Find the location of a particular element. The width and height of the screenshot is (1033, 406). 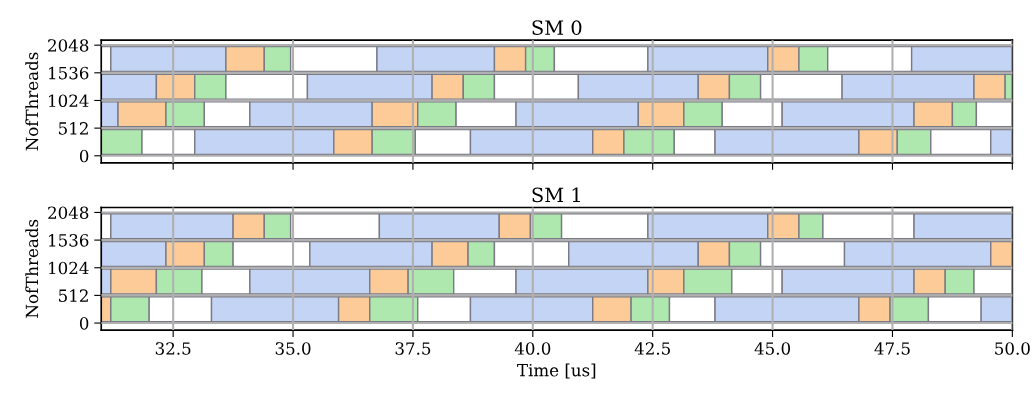

x-tick-label: 45.0 is located at coordinates (772, 348).